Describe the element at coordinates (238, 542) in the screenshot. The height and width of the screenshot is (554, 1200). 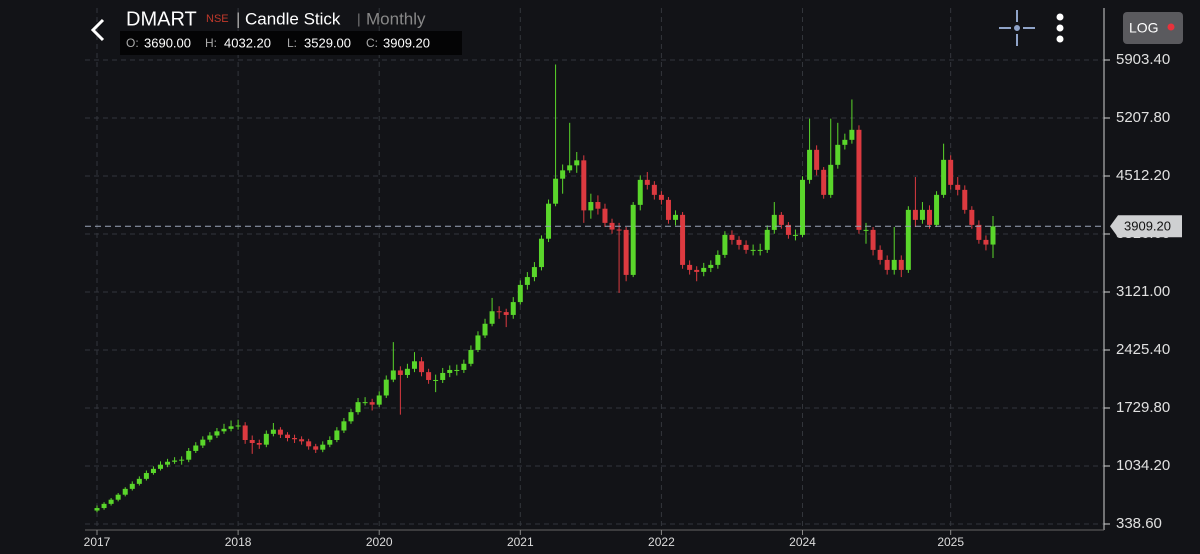
I see `x-tick-label: 2018` at that location.